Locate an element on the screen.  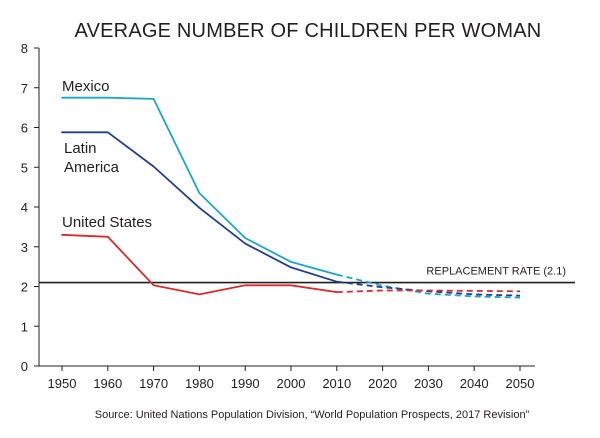
x-tick-label: 1950 is located at coordinates (62, 383).